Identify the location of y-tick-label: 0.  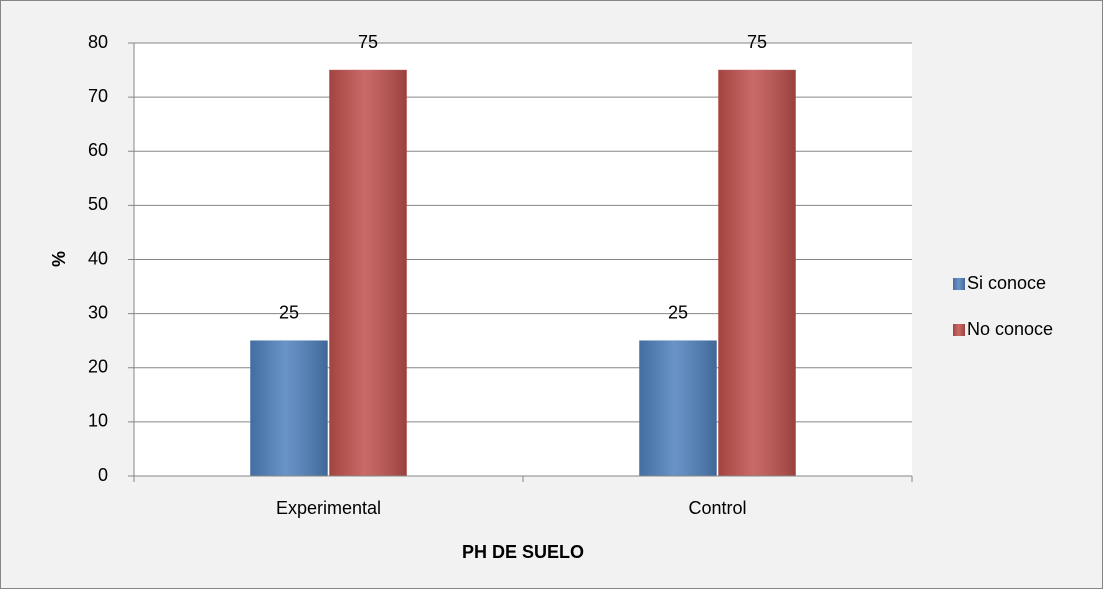
(103, 475).